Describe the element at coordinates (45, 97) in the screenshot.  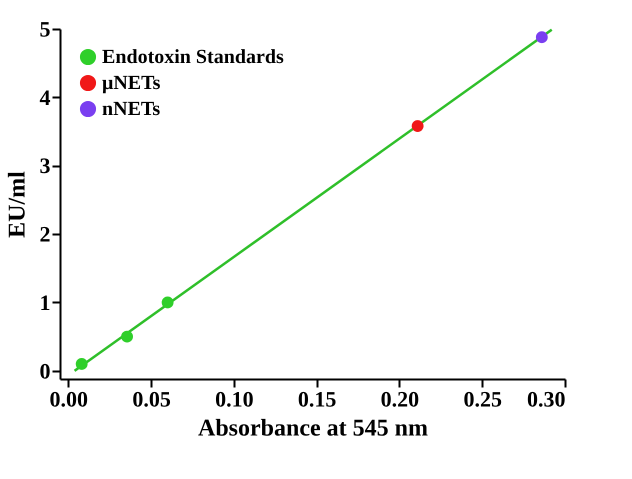
I see `y-tick-label: 4` at that location.